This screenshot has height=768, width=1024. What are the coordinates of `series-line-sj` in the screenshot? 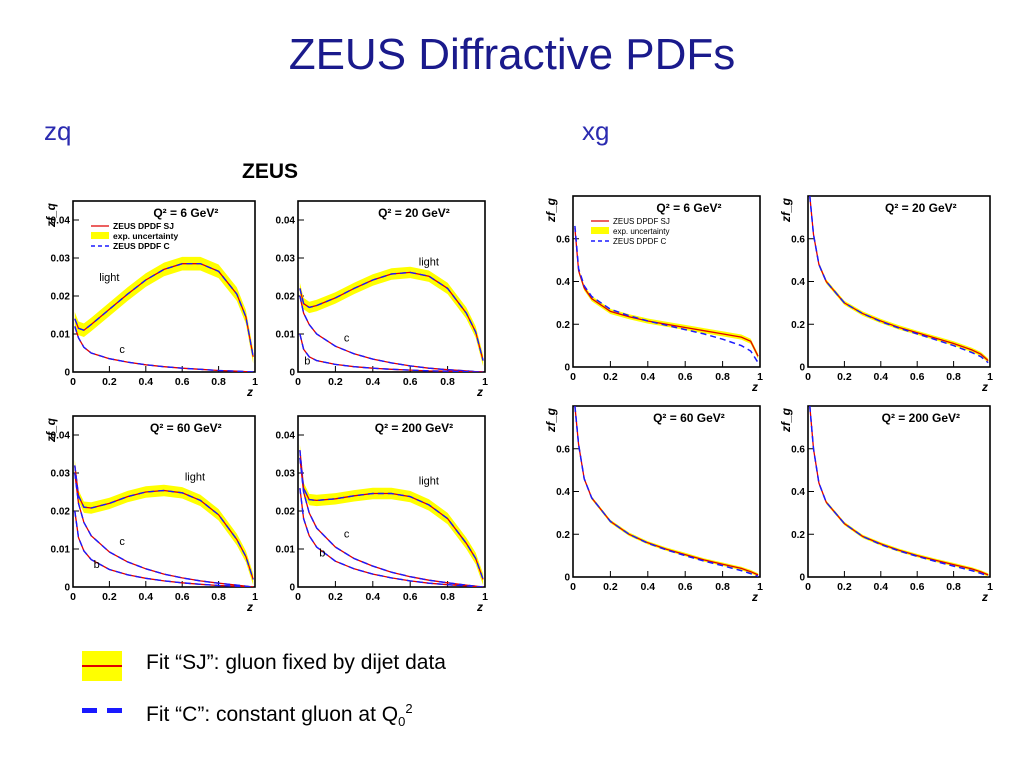 It's located at (666, 491).